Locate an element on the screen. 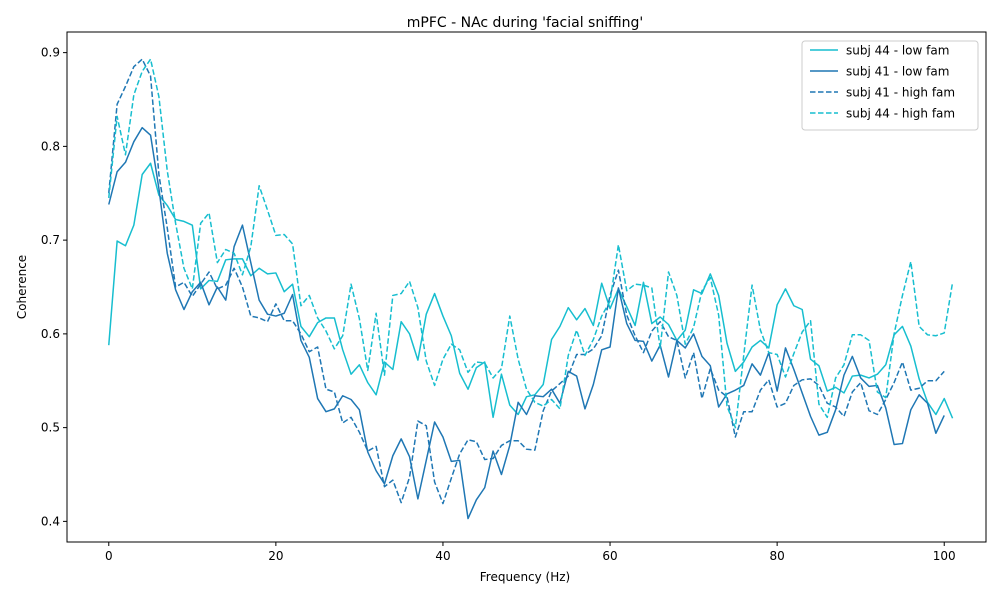 The image size is (1000, 600). y-tick-label: 0.7 is located at coordinates (50, 240).